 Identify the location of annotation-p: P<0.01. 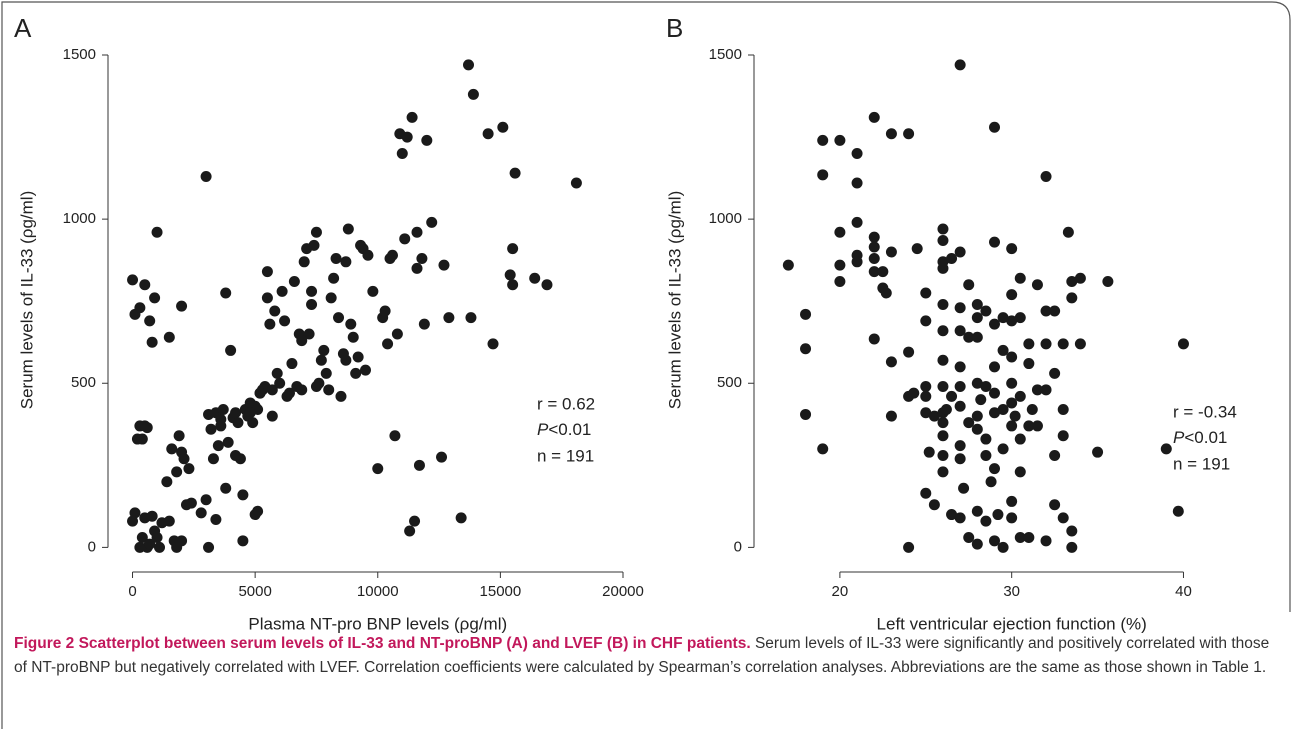
(1200, 437).